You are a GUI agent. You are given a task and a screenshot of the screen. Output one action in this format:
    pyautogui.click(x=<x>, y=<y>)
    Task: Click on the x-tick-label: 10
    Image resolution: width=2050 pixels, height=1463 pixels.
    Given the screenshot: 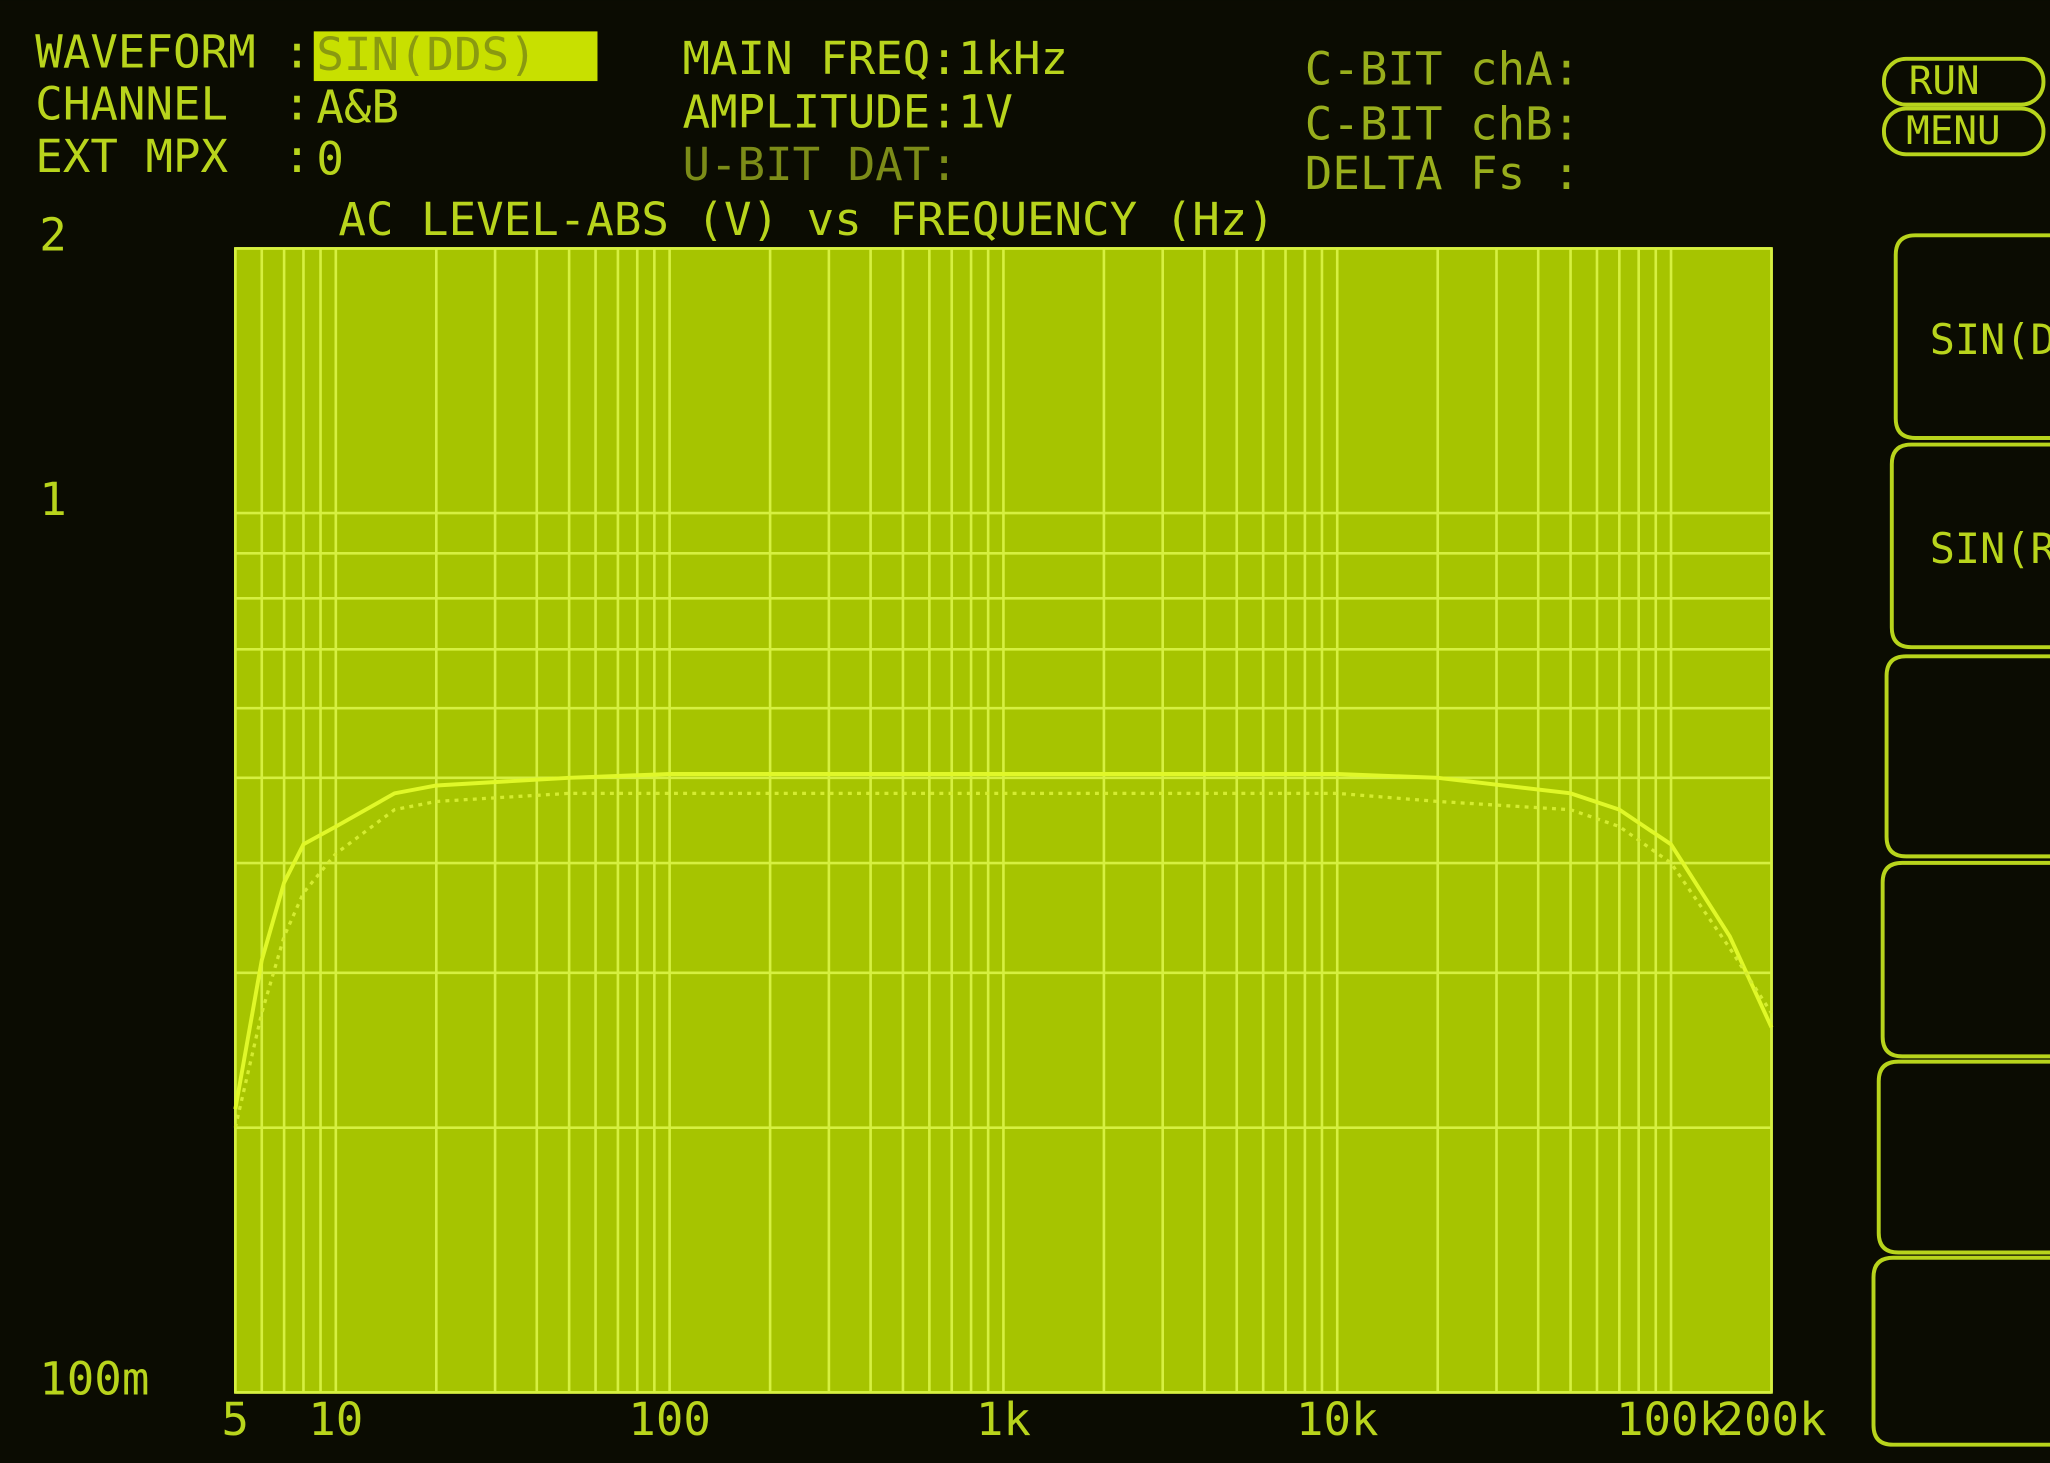 What is the action you would take?
    pyautogui.click(x=335, y=1419)
    